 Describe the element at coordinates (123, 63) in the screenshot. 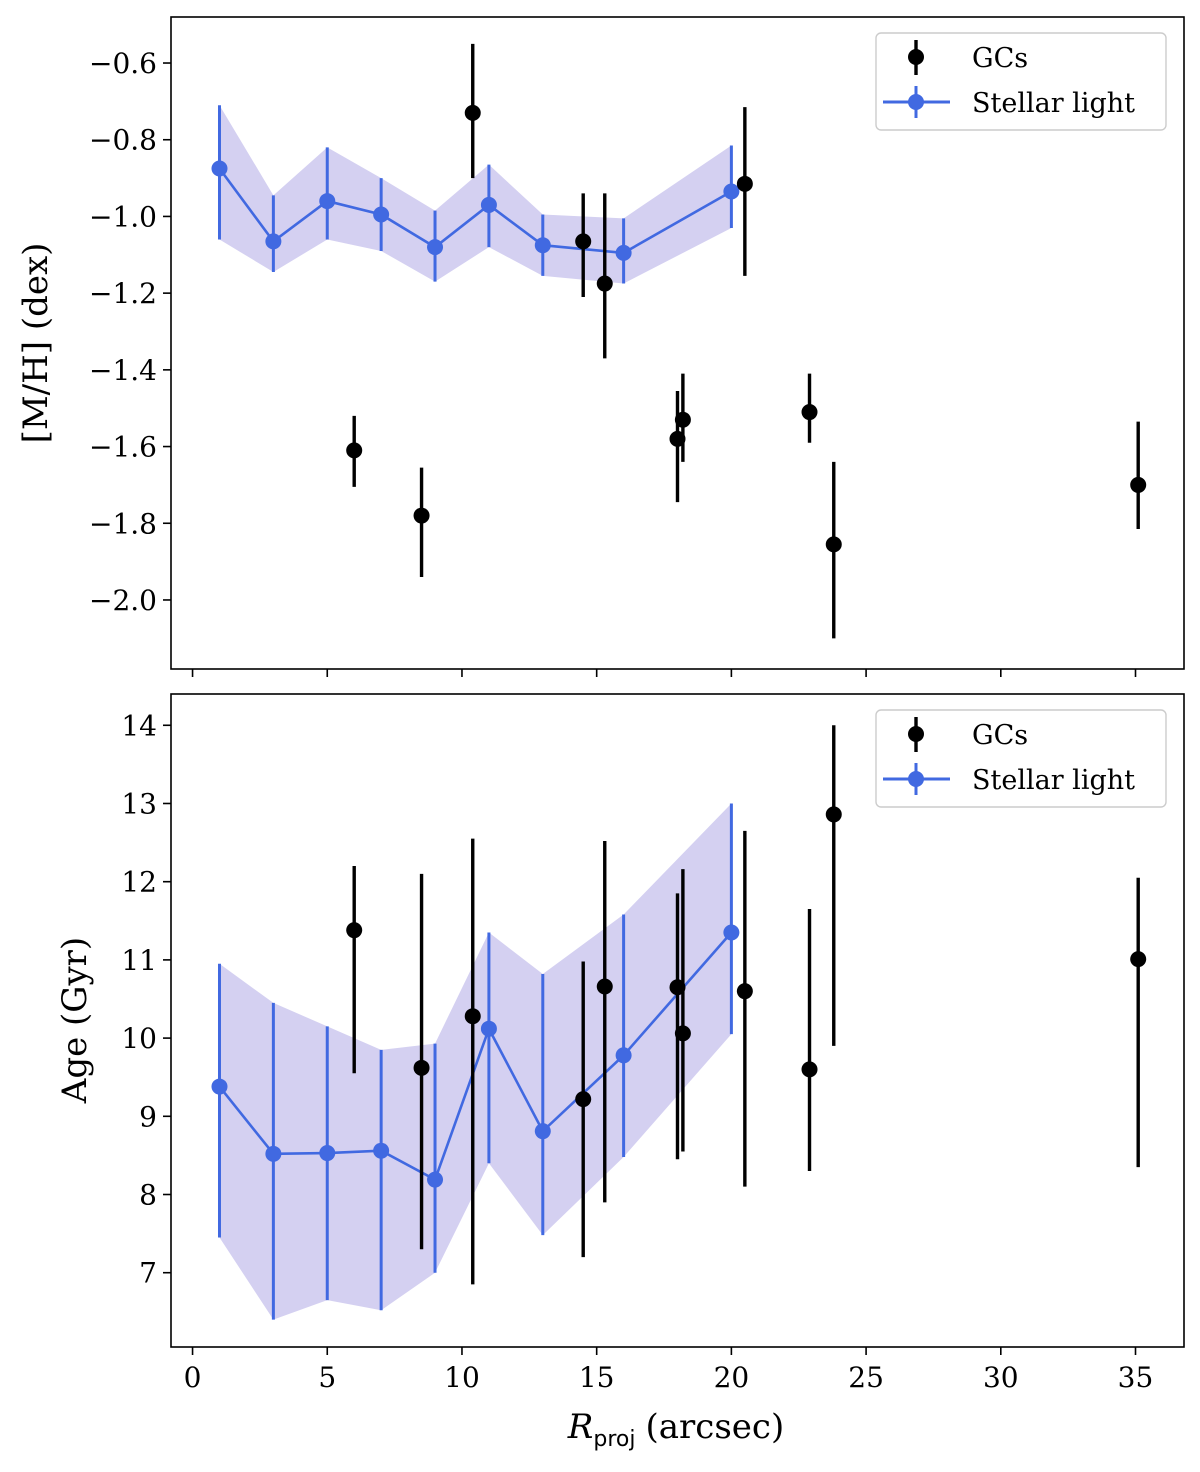

I see `metallicity-y-tick-label: −0.6` at that location.